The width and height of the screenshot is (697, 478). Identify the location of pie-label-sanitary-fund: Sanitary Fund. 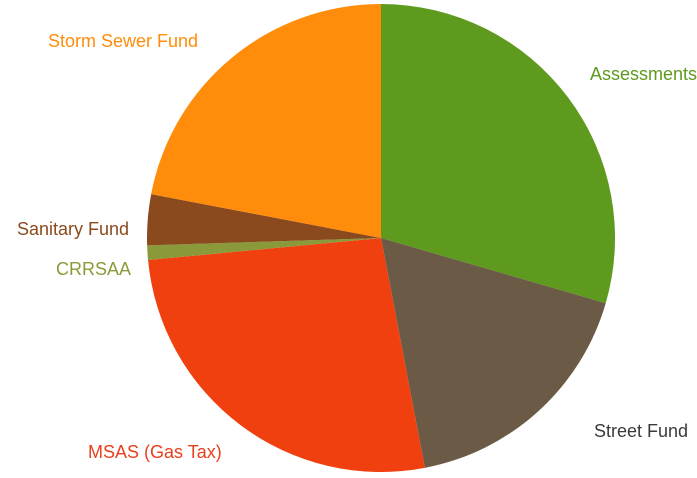
(73, 229).